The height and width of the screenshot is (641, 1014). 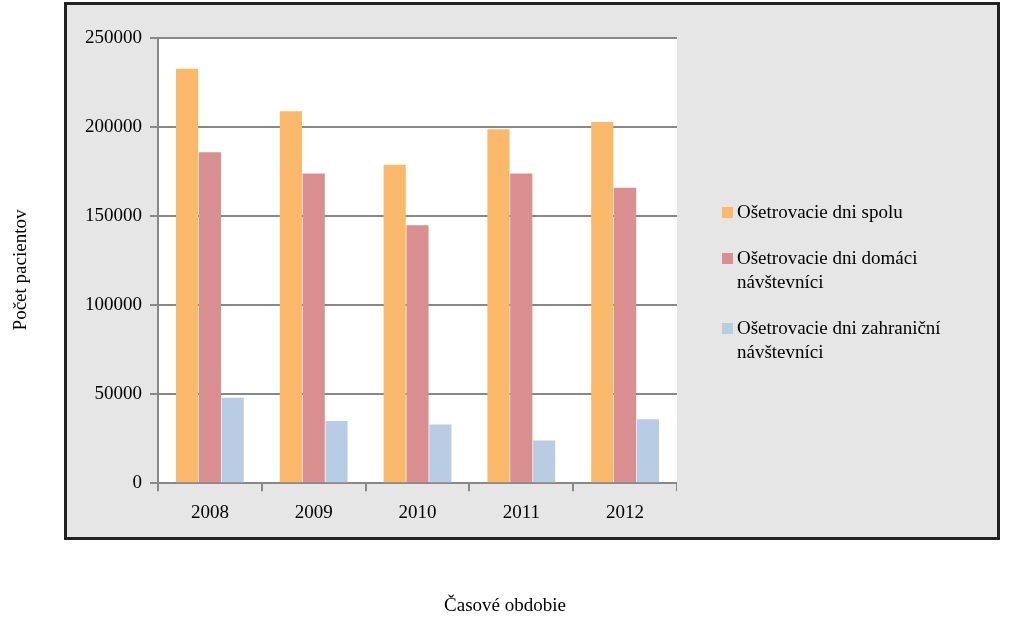 What do you see at coordinates (820, 212) in the screenshot?
I see `legend-label: Ošetrovacie dni spolu` at bounding box center [820, 212].